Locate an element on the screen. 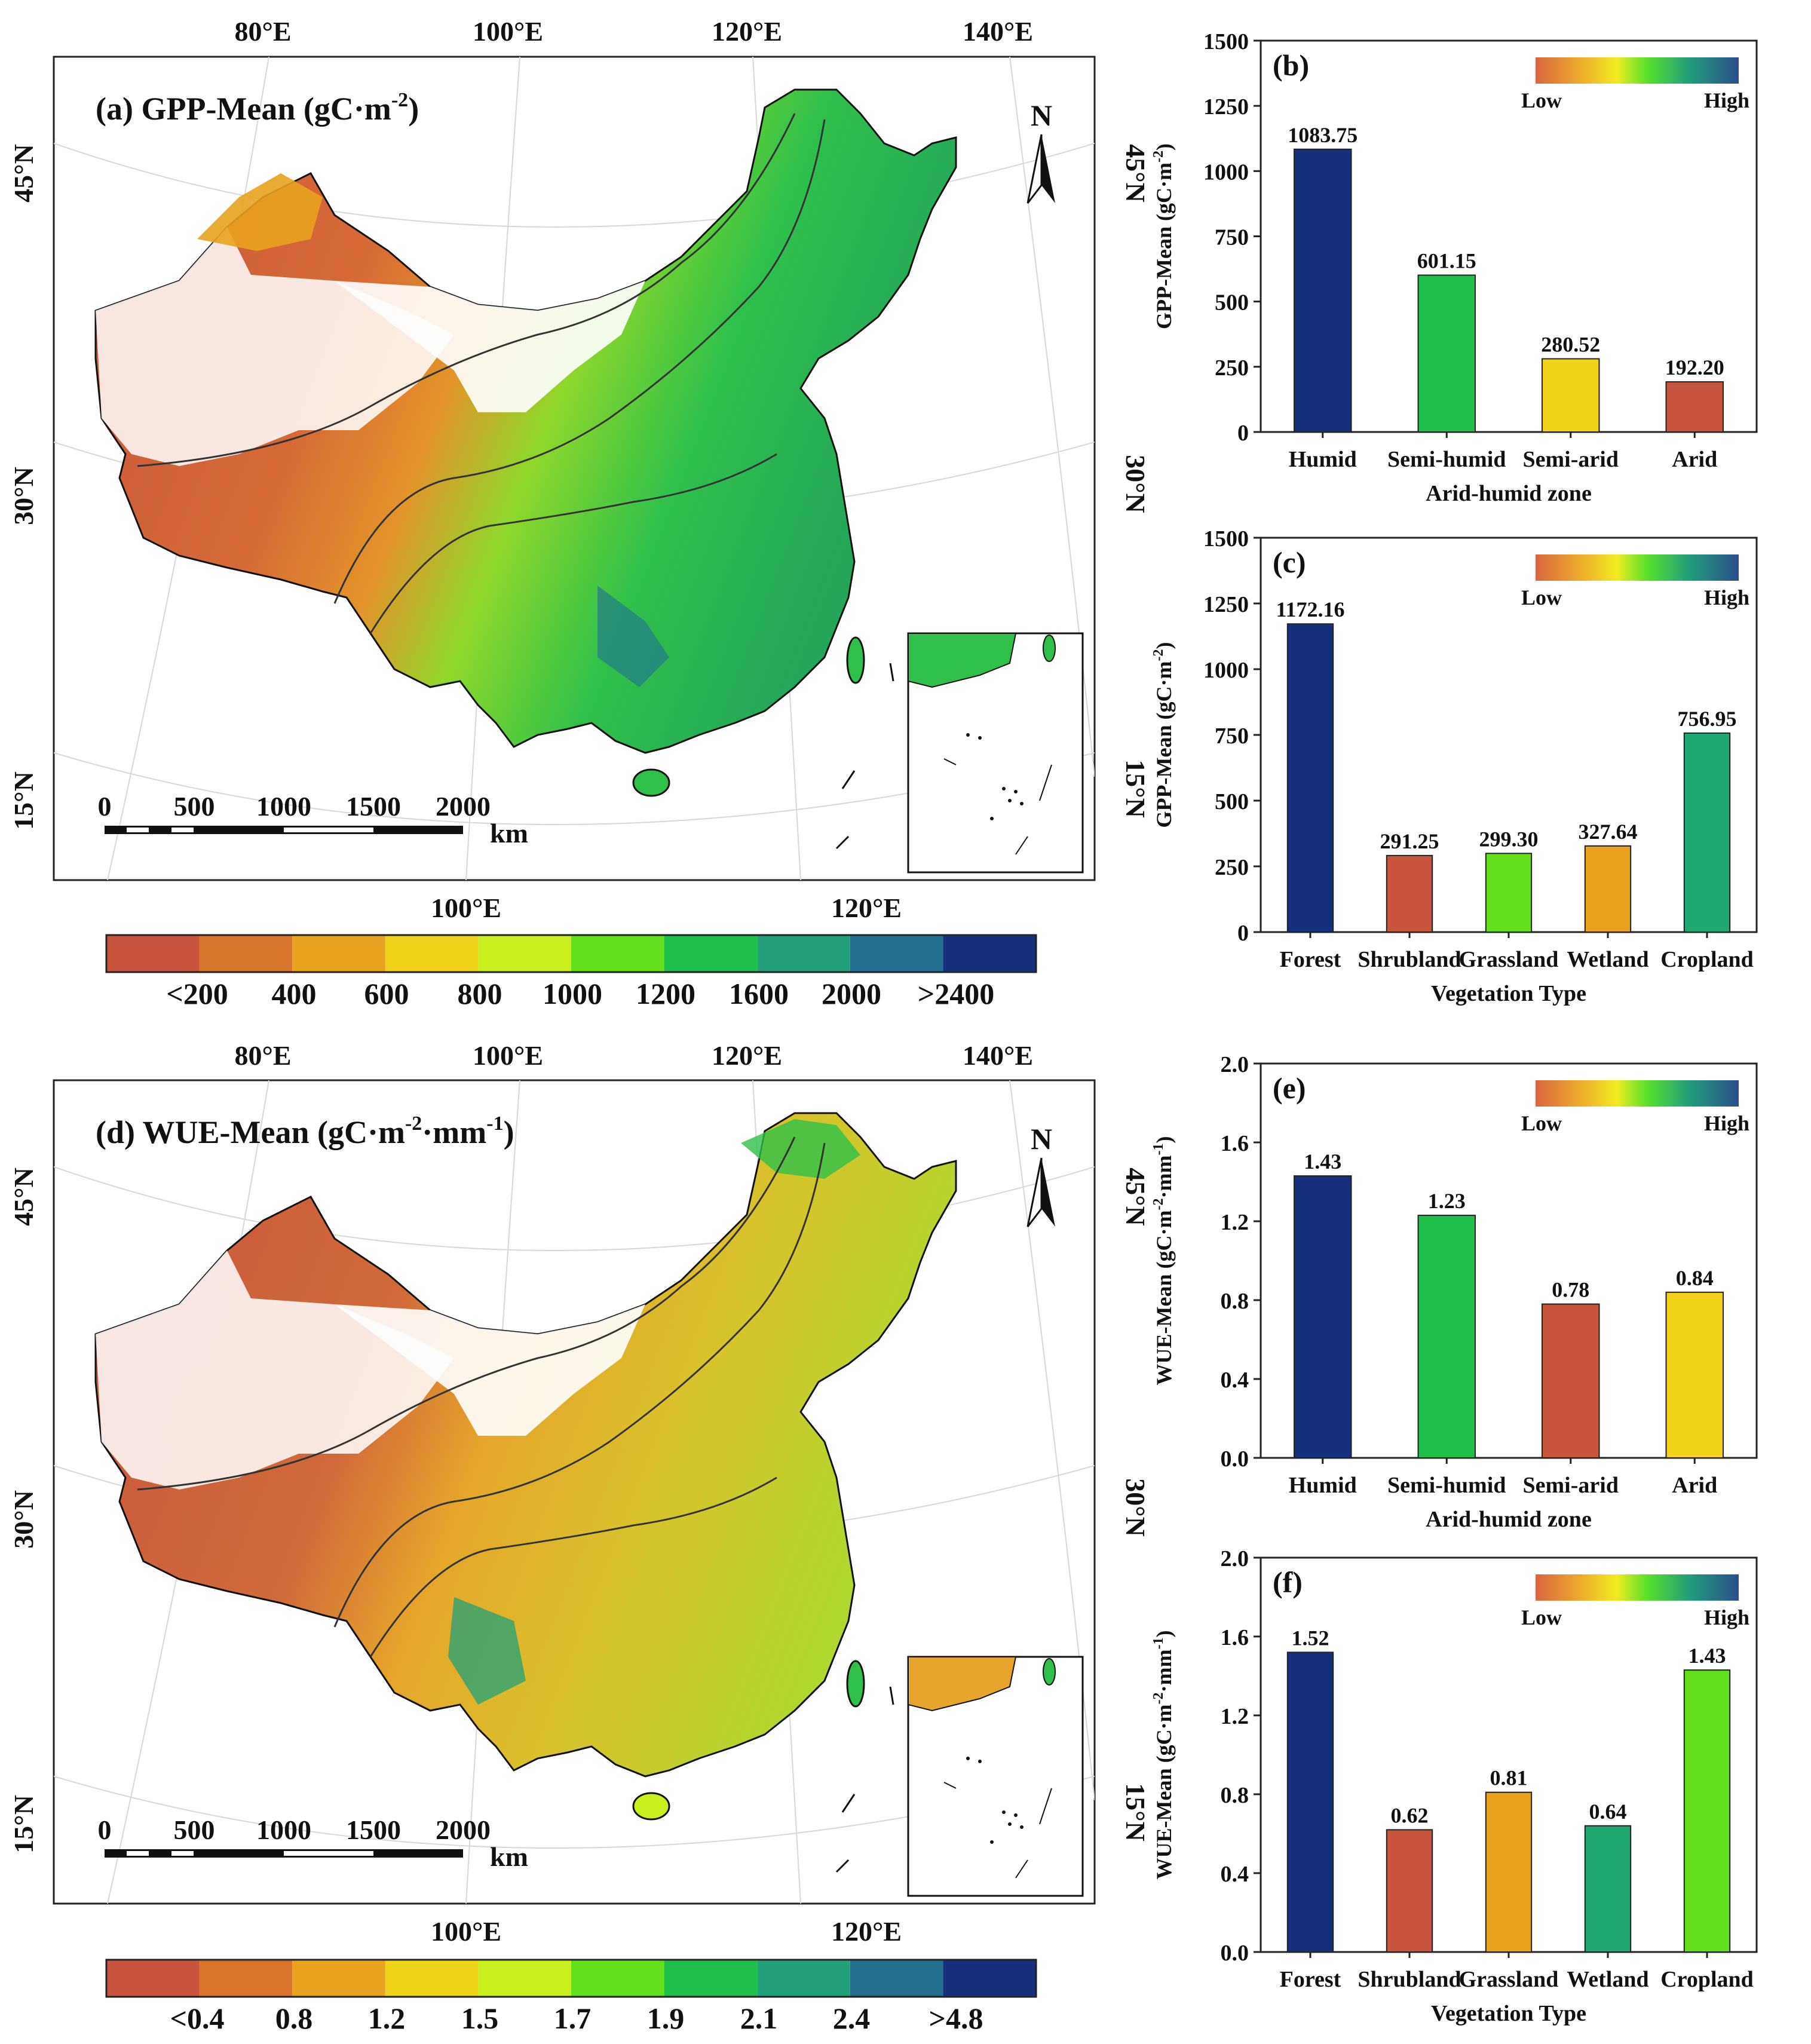  svg-text: 1500 is located at coordinates (373, 1830).